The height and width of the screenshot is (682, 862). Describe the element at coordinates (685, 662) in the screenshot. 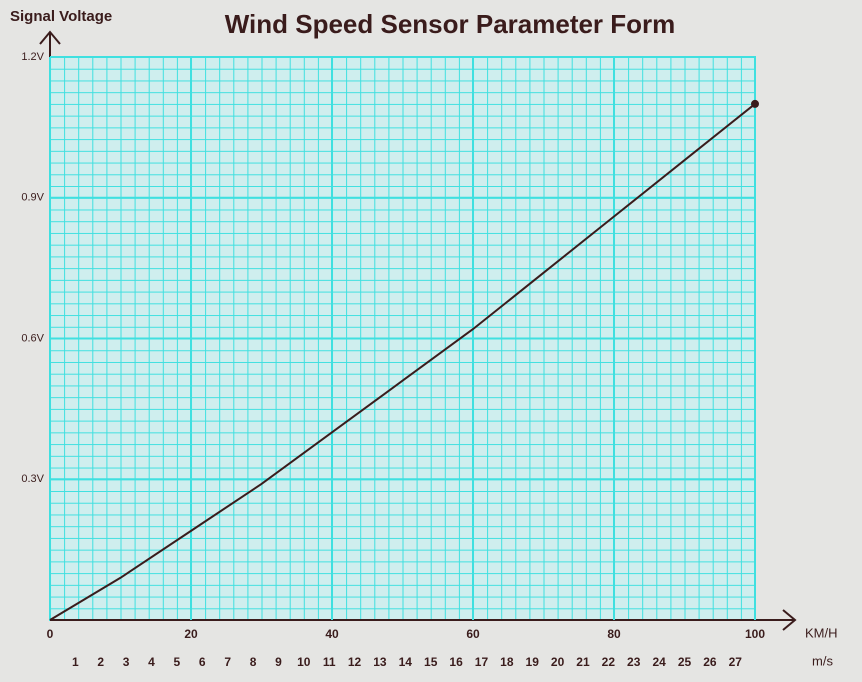

I see `x2-tick-label: 25` at that location.